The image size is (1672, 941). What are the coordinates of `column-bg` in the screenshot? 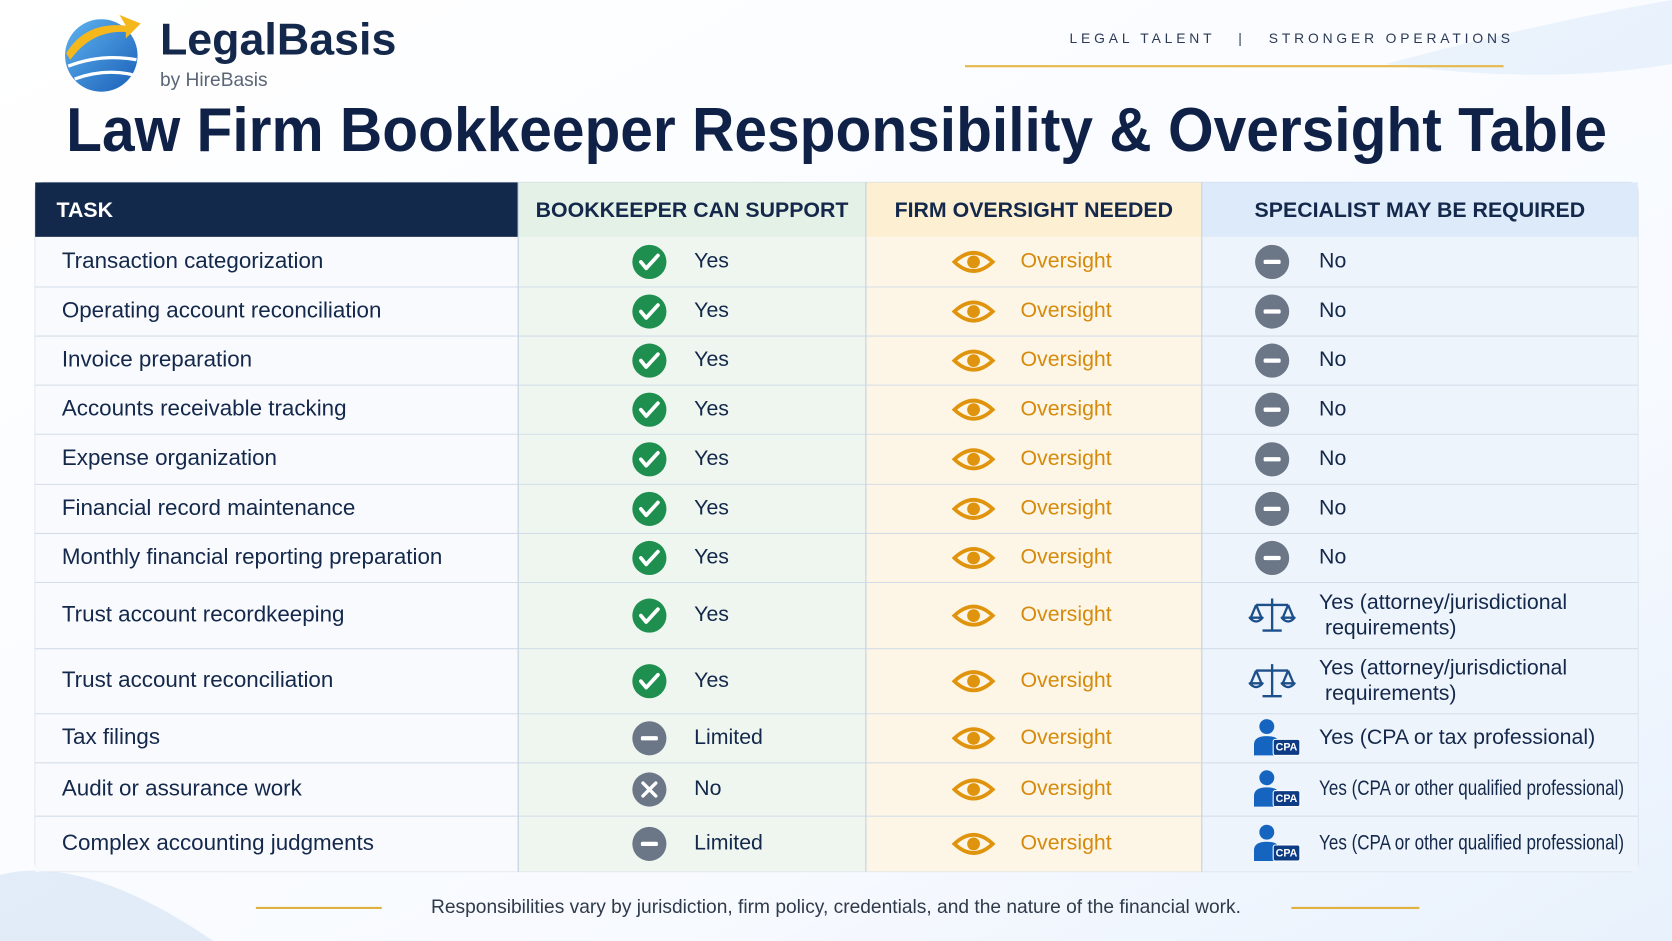 It's located at (692, 554).